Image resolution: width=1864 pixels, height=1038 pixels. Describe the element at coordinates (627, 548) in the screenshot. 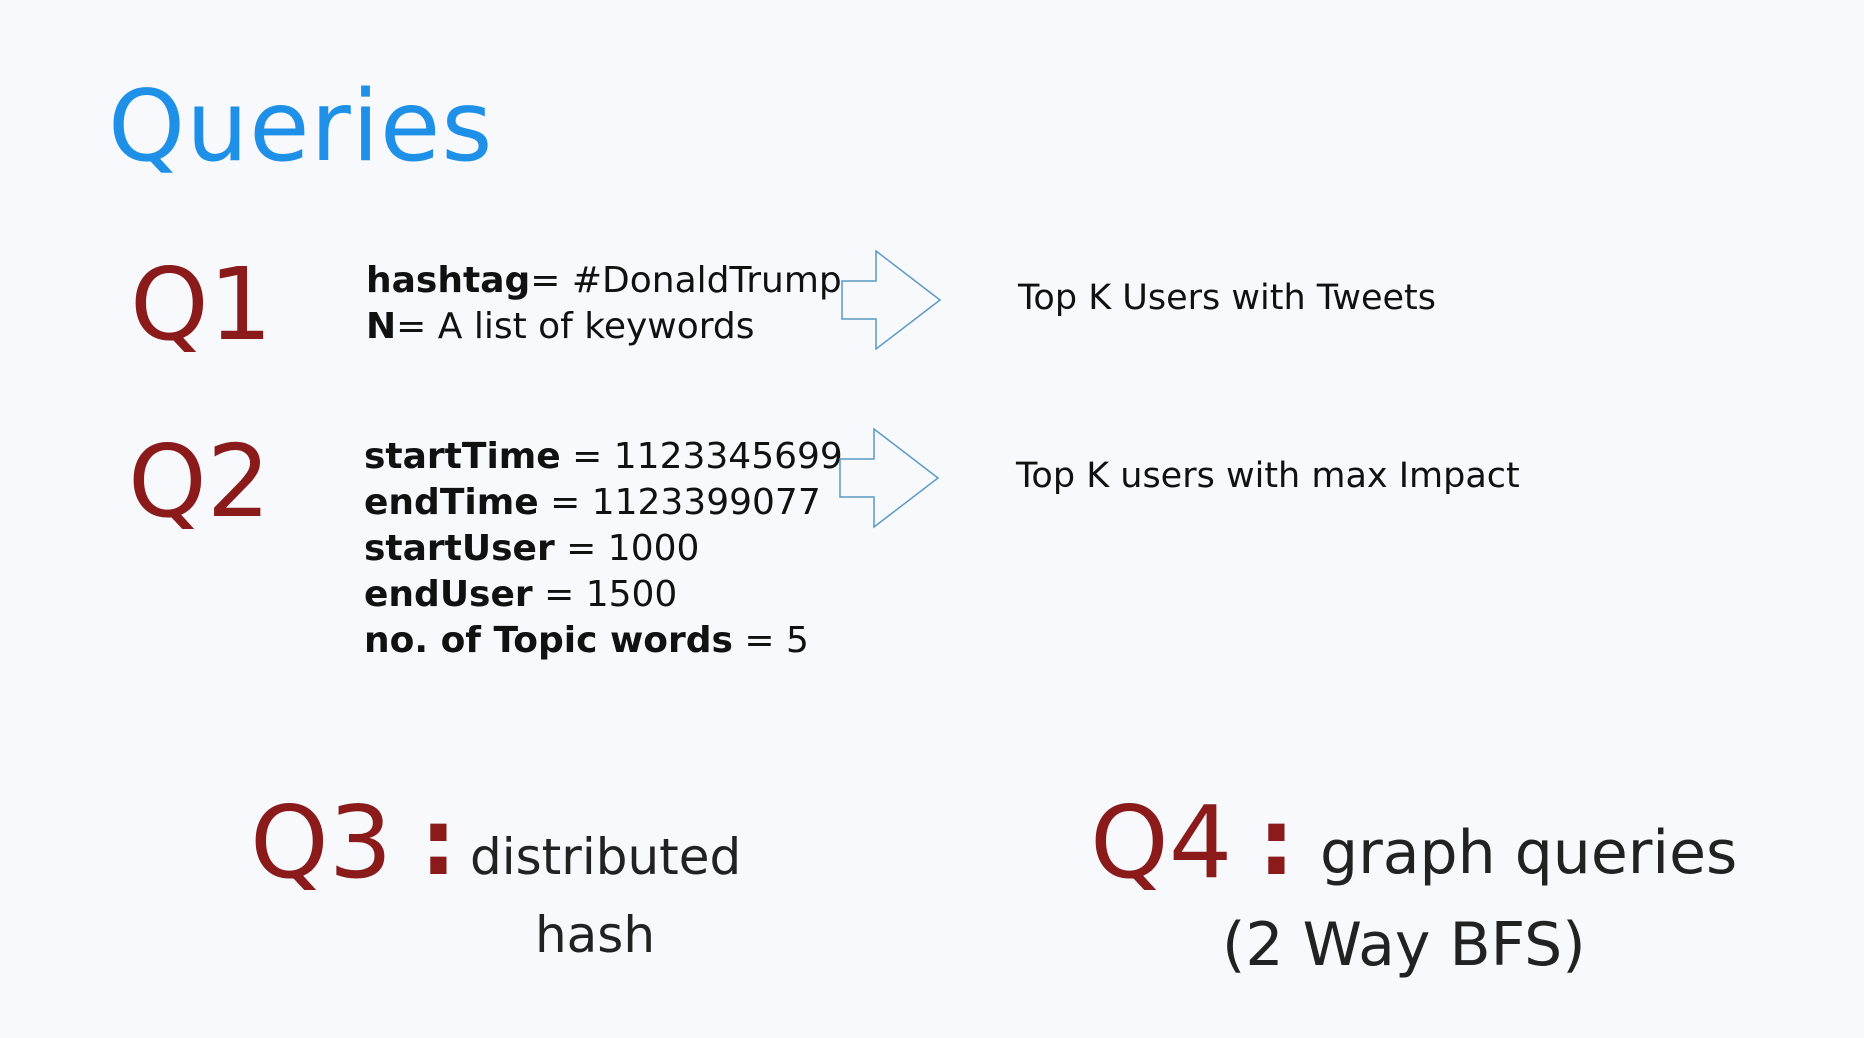

I see `param-value: = 1000` at that location.